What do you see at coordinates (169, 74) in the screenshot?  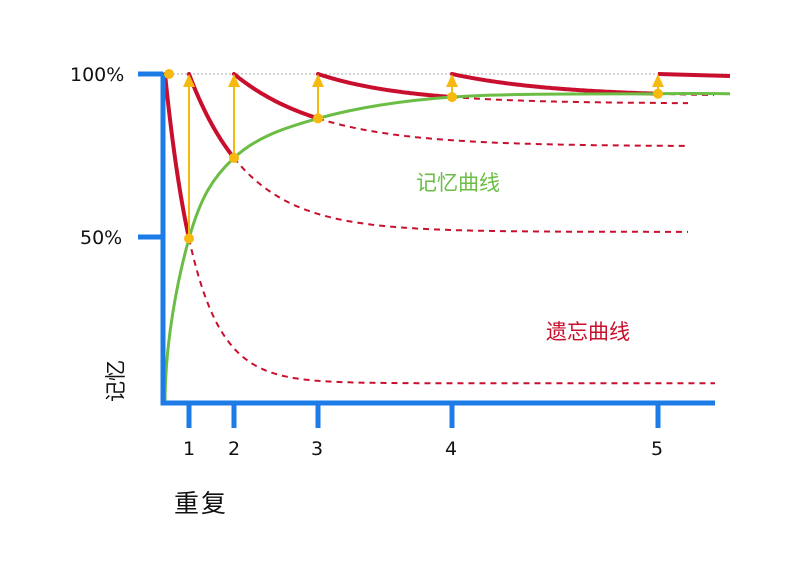 I see `start-point` at bounding box center [169, 74].